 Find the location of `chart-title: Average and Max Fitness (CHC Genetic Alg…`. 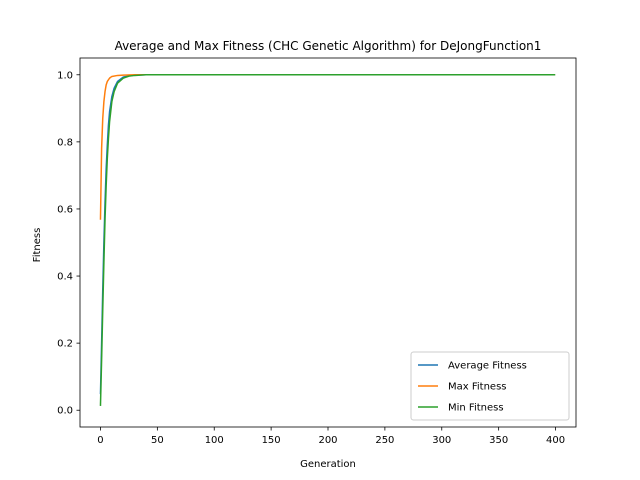

chart-title: Average and Max Fitness (CHC Genetic Alg… is located at coordinates (328, 46).